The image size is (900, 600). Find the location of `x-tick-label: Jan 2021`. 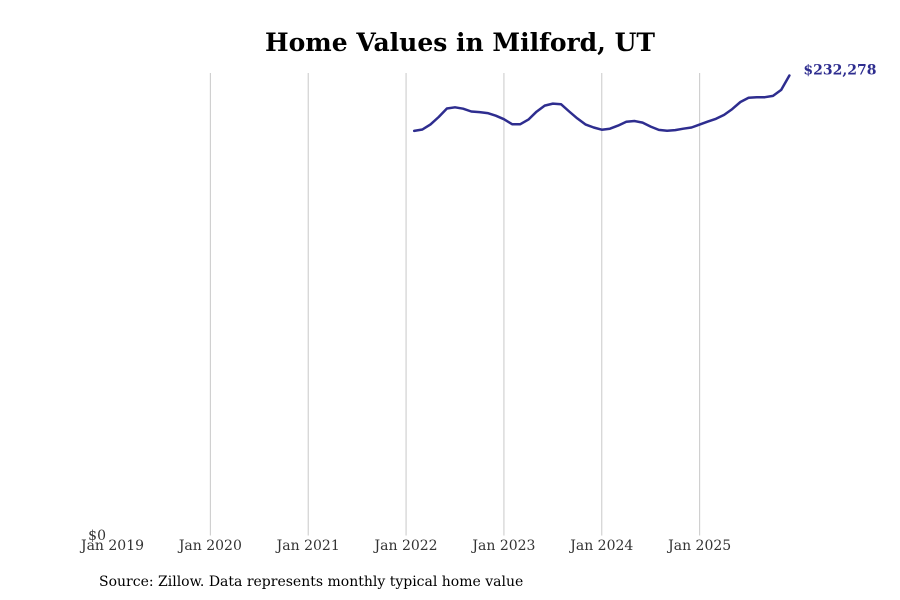

x-tick-label: Jan 2021 is located at coordinates (307, 546).